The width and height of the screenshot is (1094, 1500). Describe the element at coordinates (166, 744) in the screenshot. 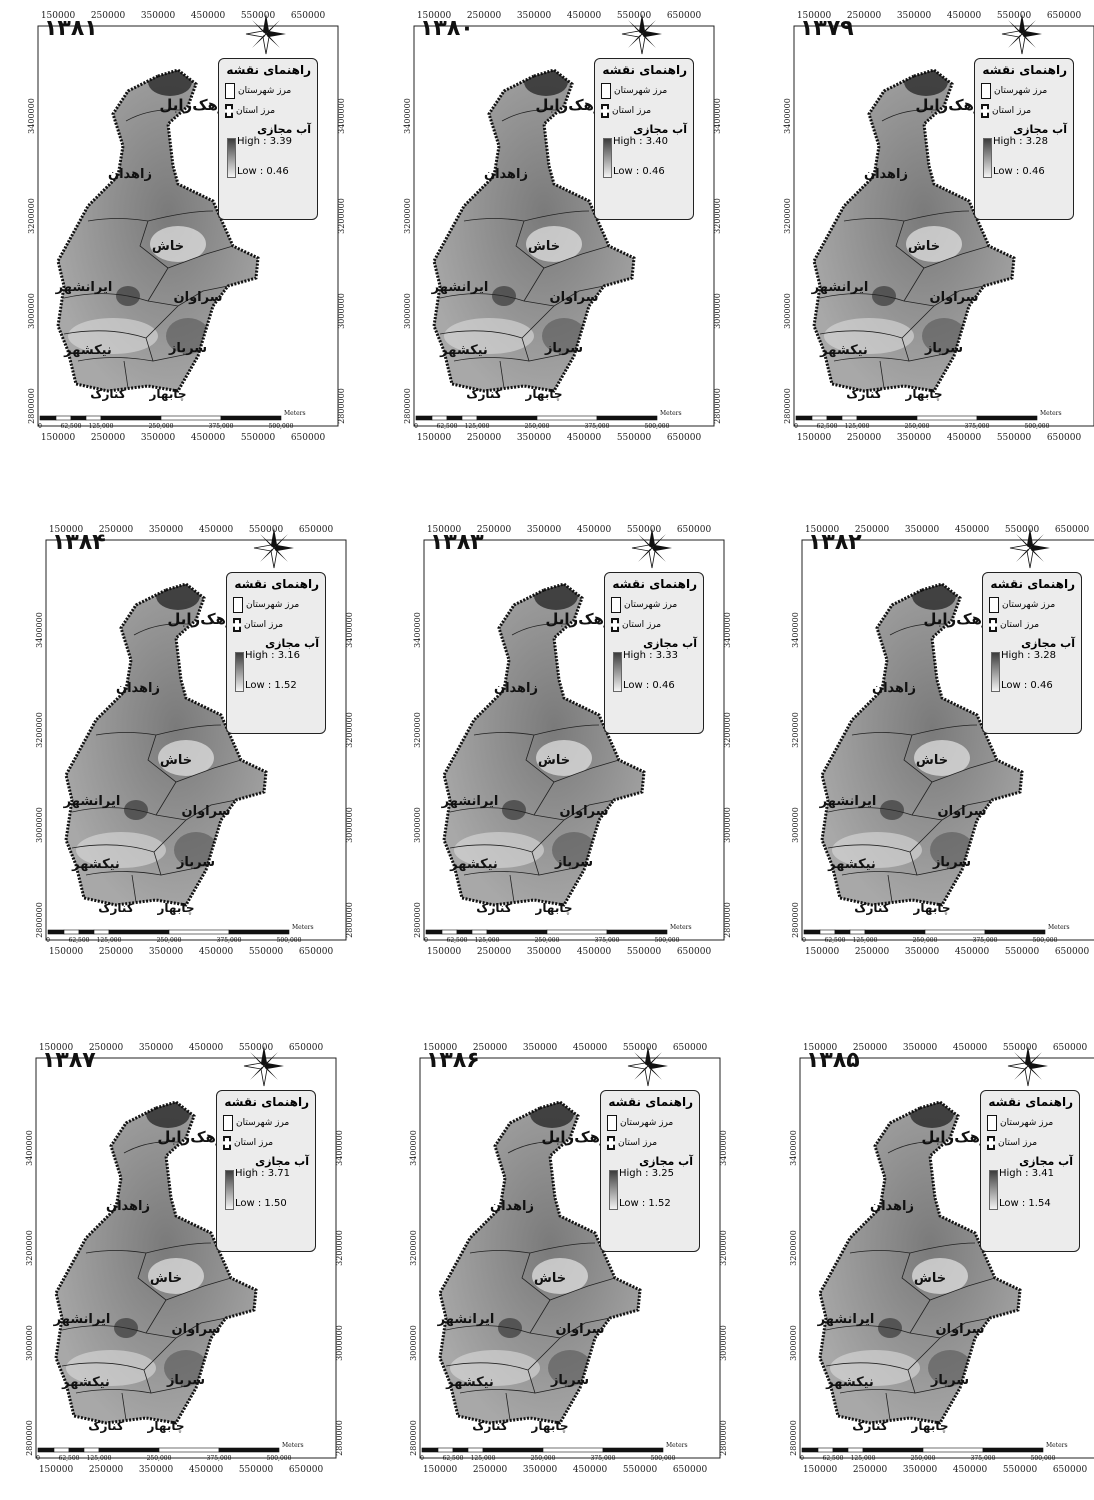

I see `province-border` at that location.